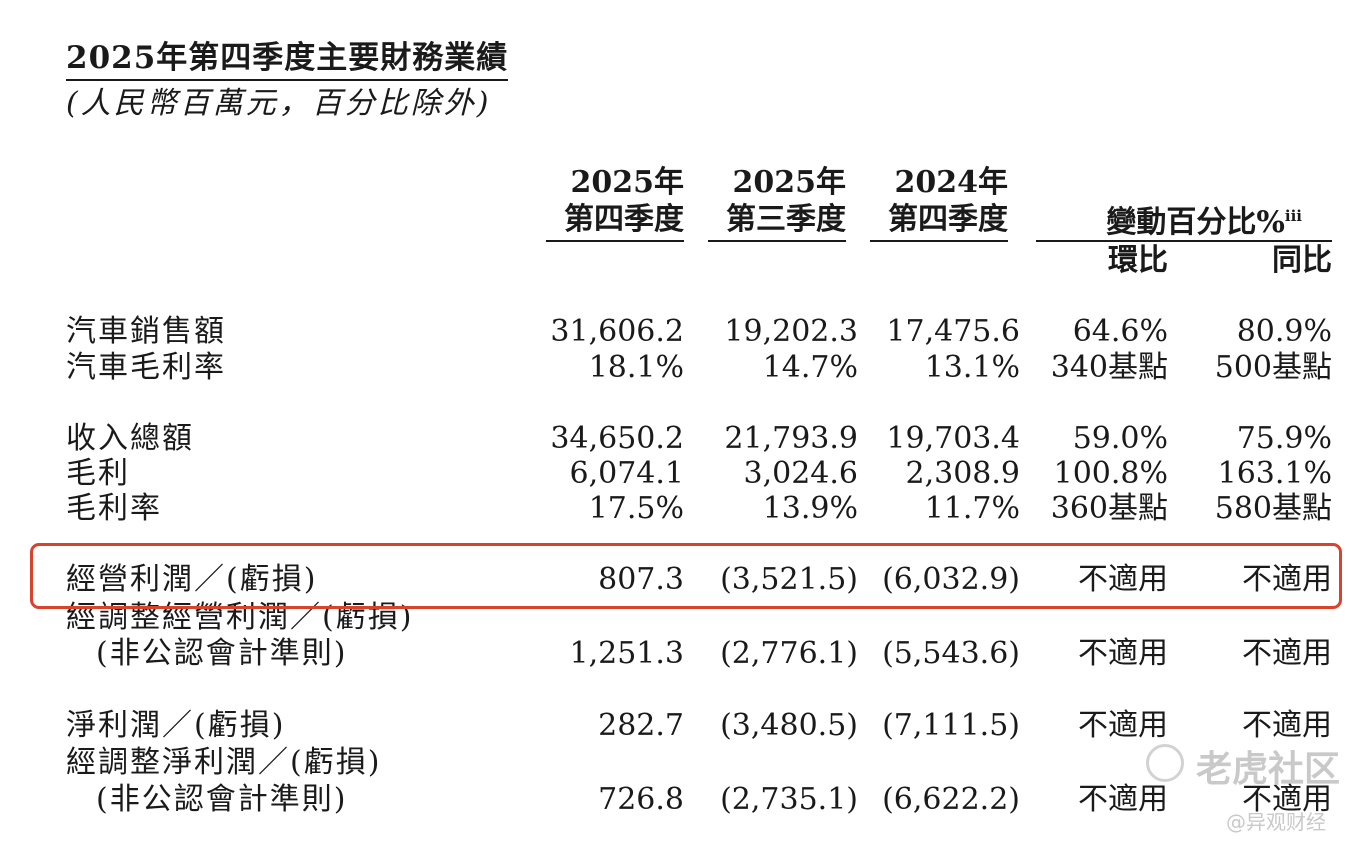 Image resolution: width=1366 pixels, height=845 pixels. Describe the element at coordinates (789, 579) in the screenshot. I see `cell-q3-2025: (3,521.5)` at that location.